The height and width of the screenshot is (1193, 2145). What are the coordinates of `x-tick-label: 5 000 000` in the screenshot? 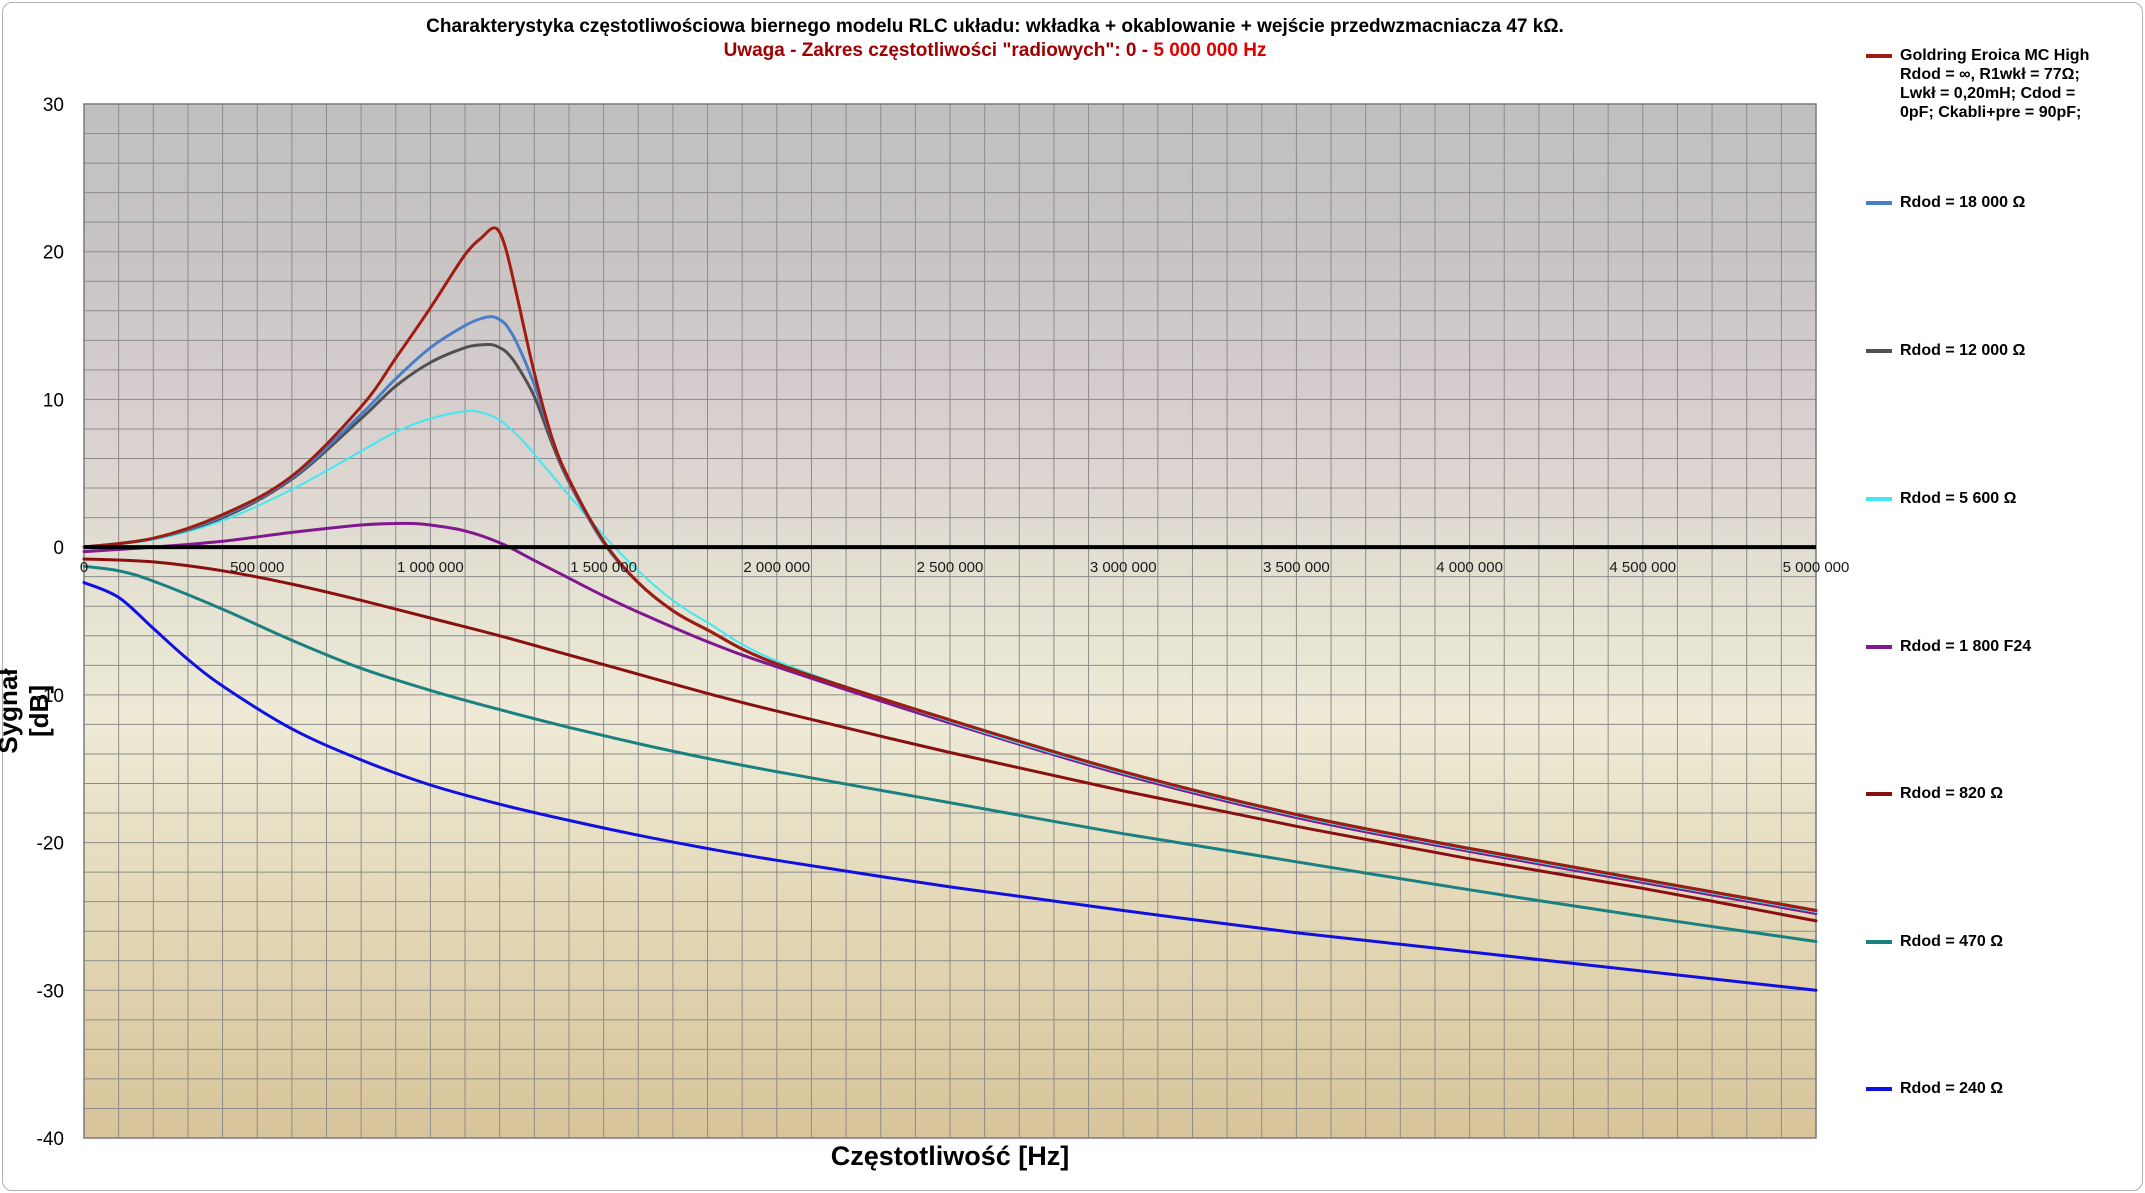 It's located at (1816, 567).